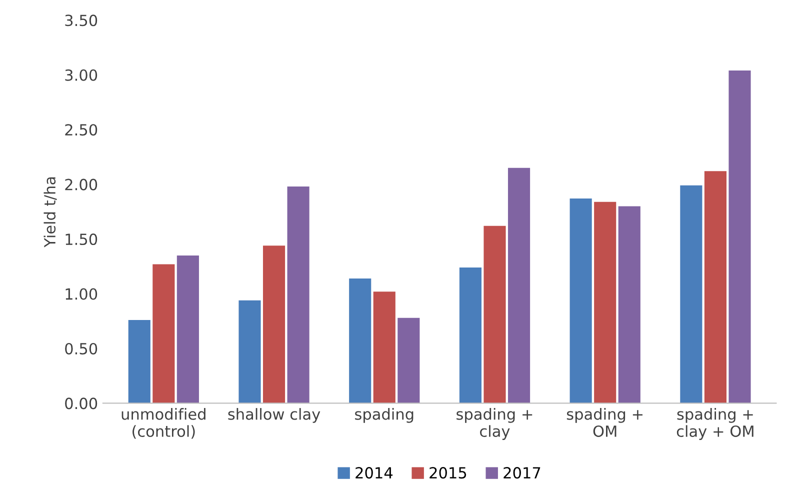 This screenshot has height=504, width=792. What do you see at coordinates (448, 473) in the screenshot?
I see `legend-label: 2015` at bounding box center [448, 473].